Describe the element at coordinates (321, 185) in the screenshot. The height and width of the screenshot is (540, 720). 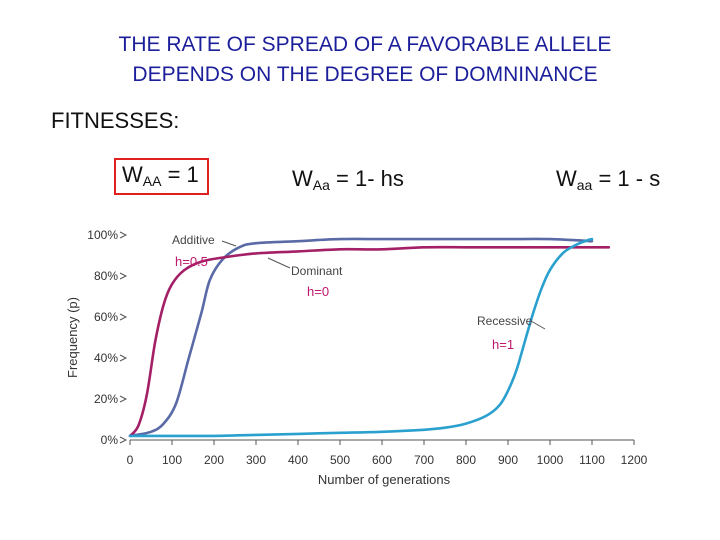
I see `formula-subscript: Aa` at that location.